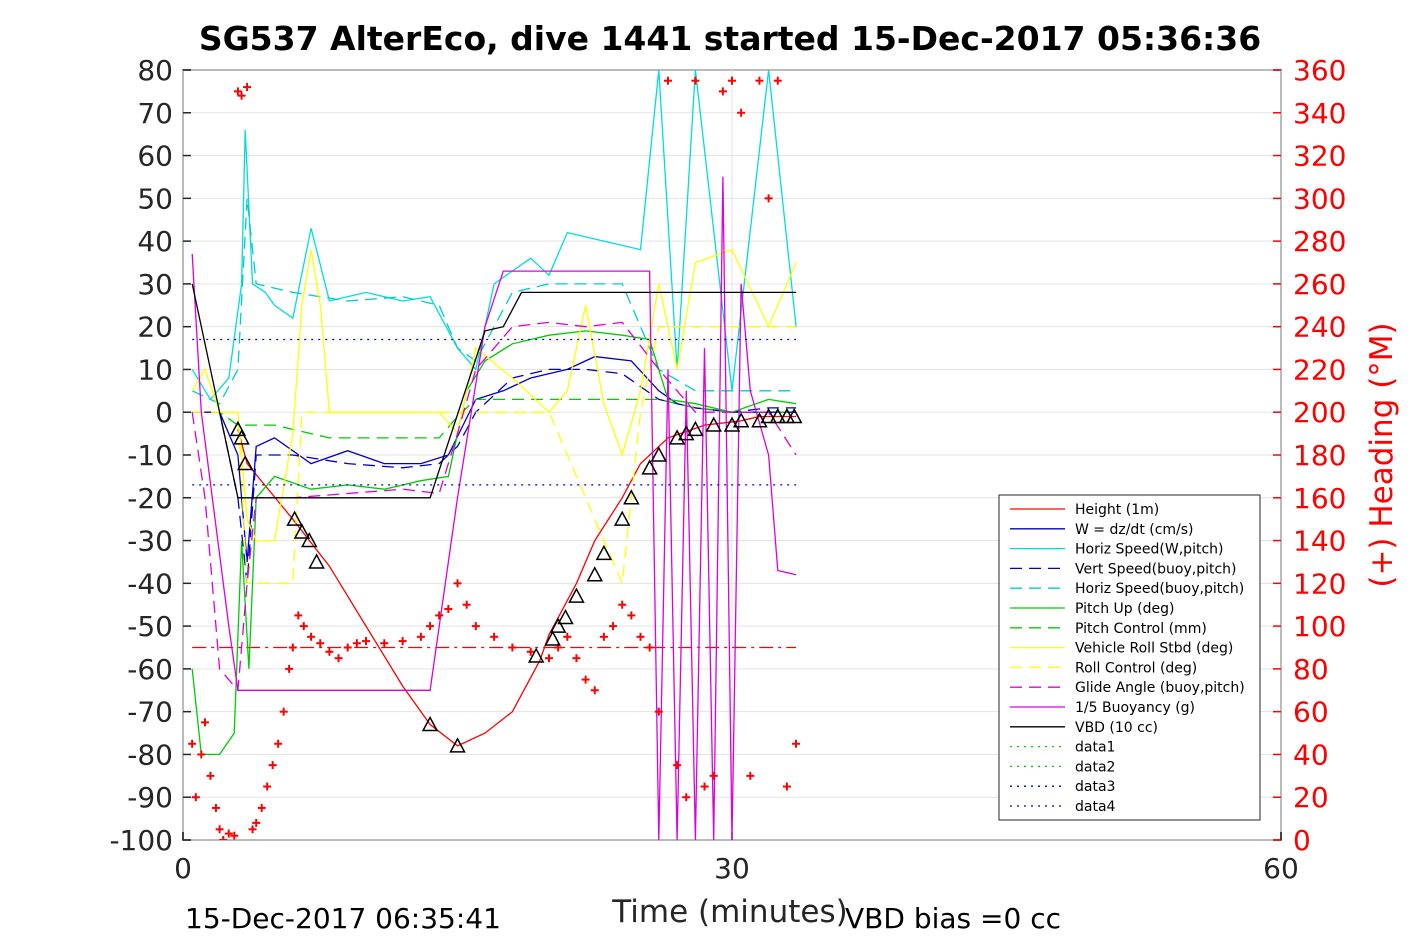 The width and height of the screenshot is (1417, 945). What do you see at coordinates (494, 418) in the screenshot?
I see `series-line-pitch-control-mm` at bounding box center [494, 418].